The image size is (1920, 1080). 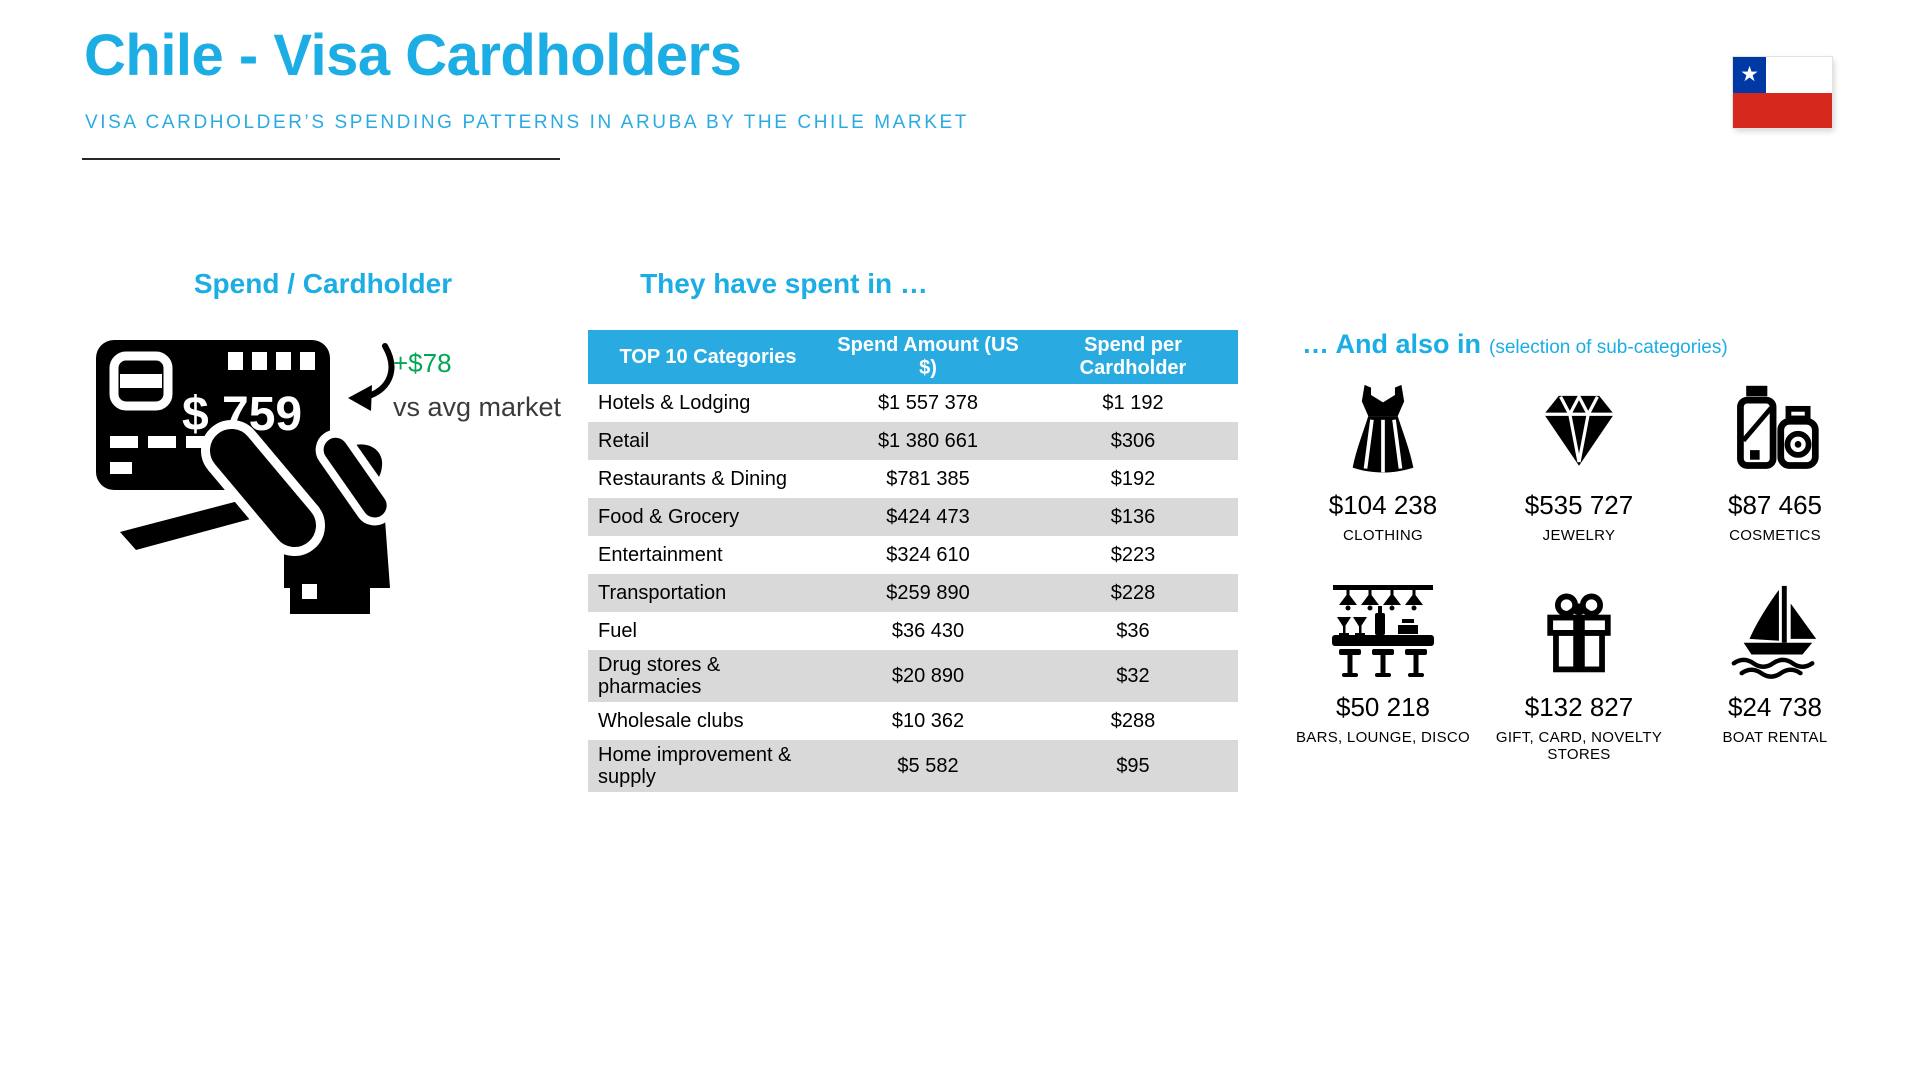 I want to click on diamond-icon, so click(x=1579, y=429).